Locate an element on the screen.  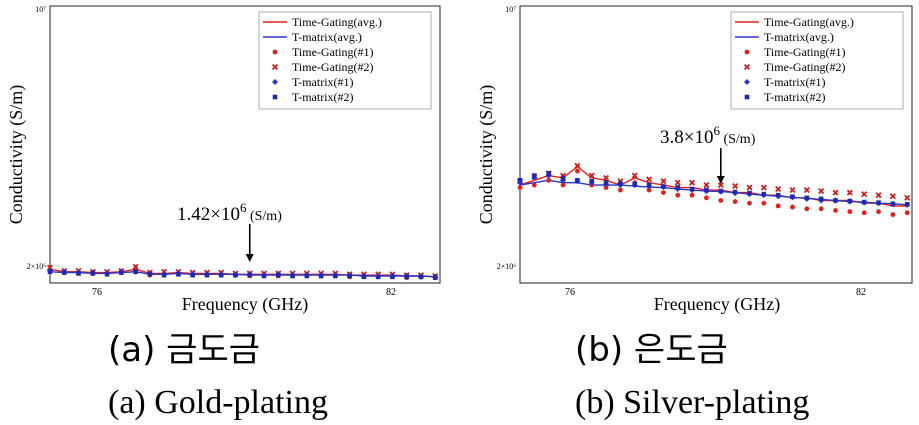
legend-label: T-matrix(avg.) is located at coordinates (327, 37).